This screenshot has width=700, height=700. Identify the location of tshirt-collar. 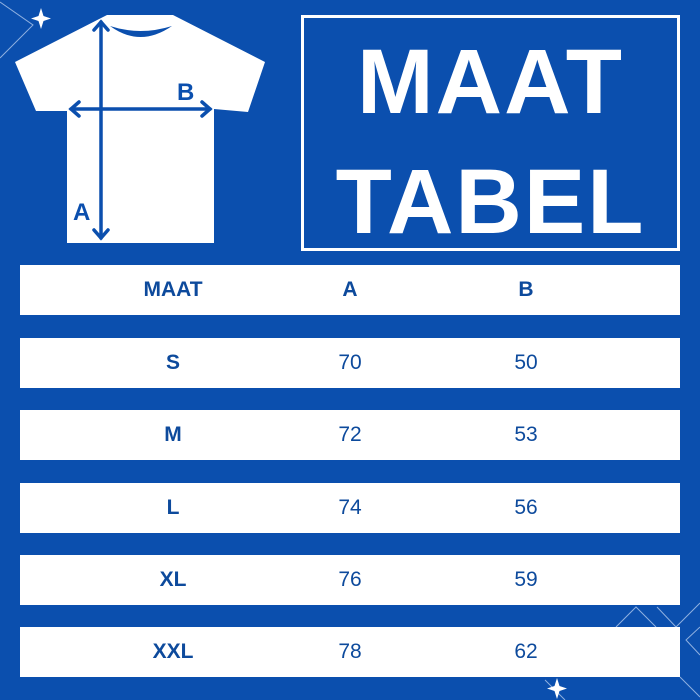
(141, 31).